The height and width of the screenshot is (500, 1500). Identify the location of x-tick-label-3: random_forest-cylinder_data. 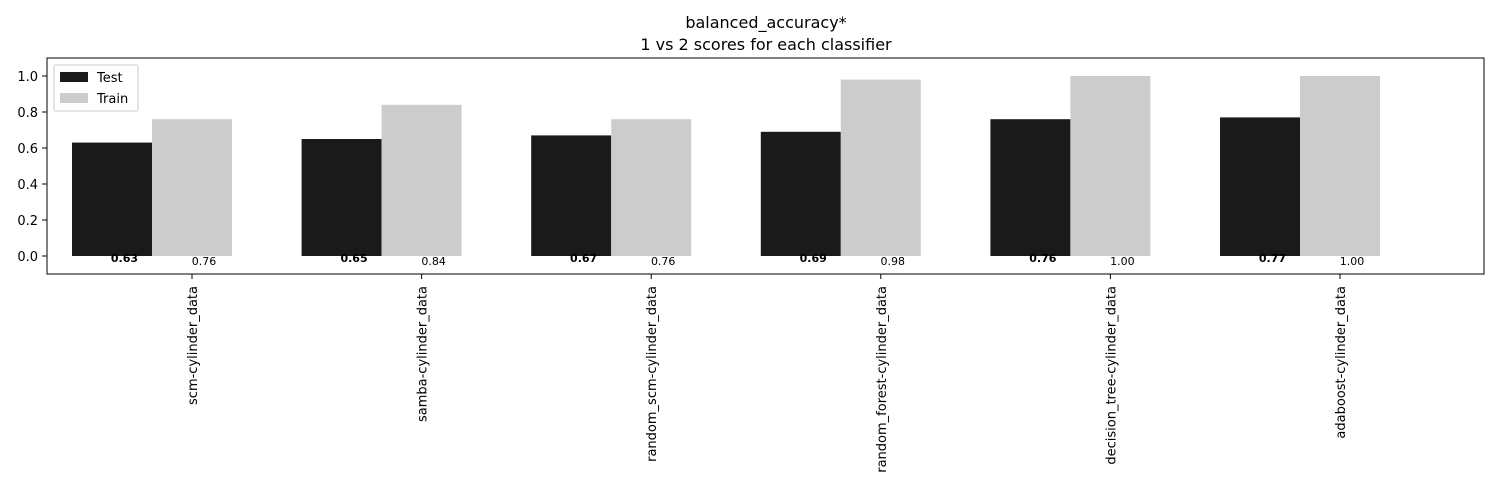
(882, 379).